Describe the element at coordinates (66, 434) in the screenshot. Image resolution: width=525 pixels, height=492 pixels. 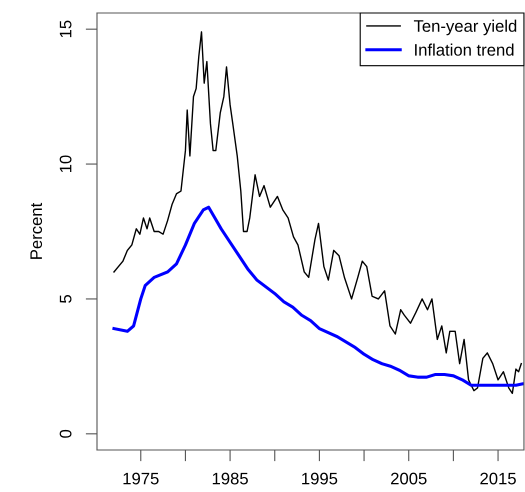
I see `y-tick-label: 0` at that location.